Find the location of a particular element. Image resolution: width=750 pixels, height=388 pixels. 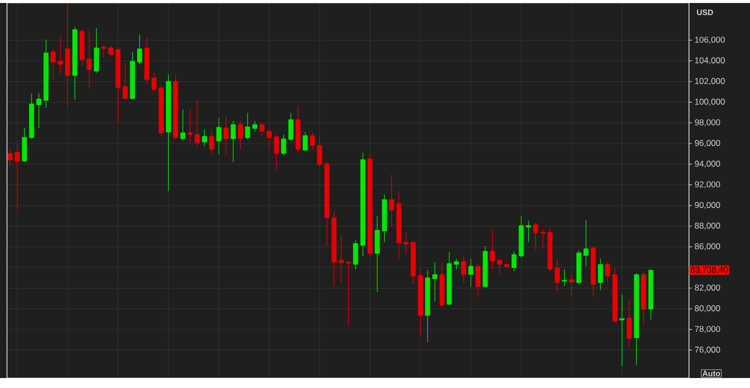

y-tick-label: 98,000 is located at coordinates (707, 122).